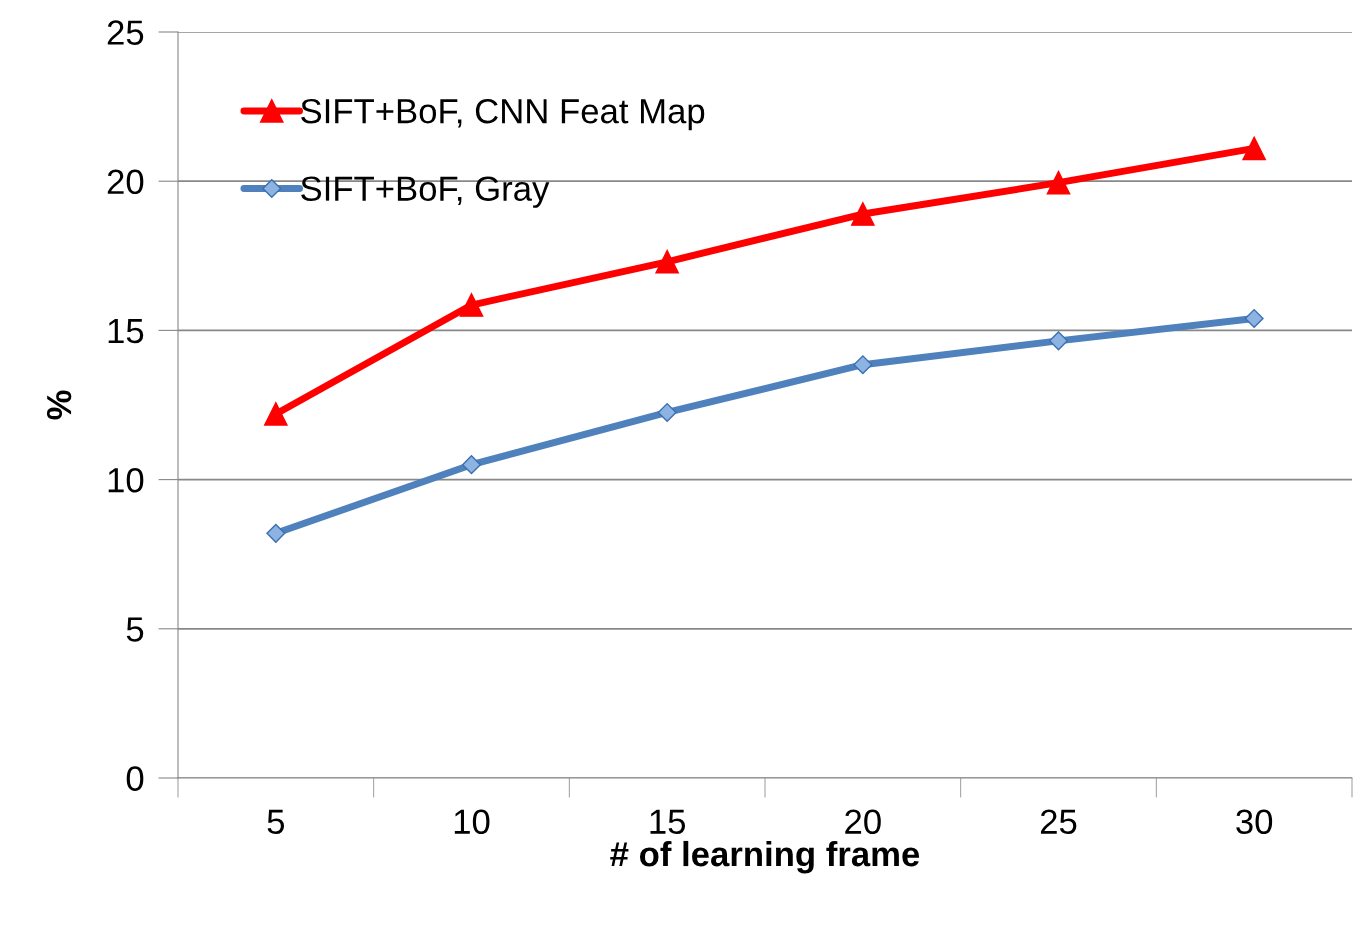  I want to click on legend-label: SIFT+BoF, CNN Feat Map, so click(503, 114).